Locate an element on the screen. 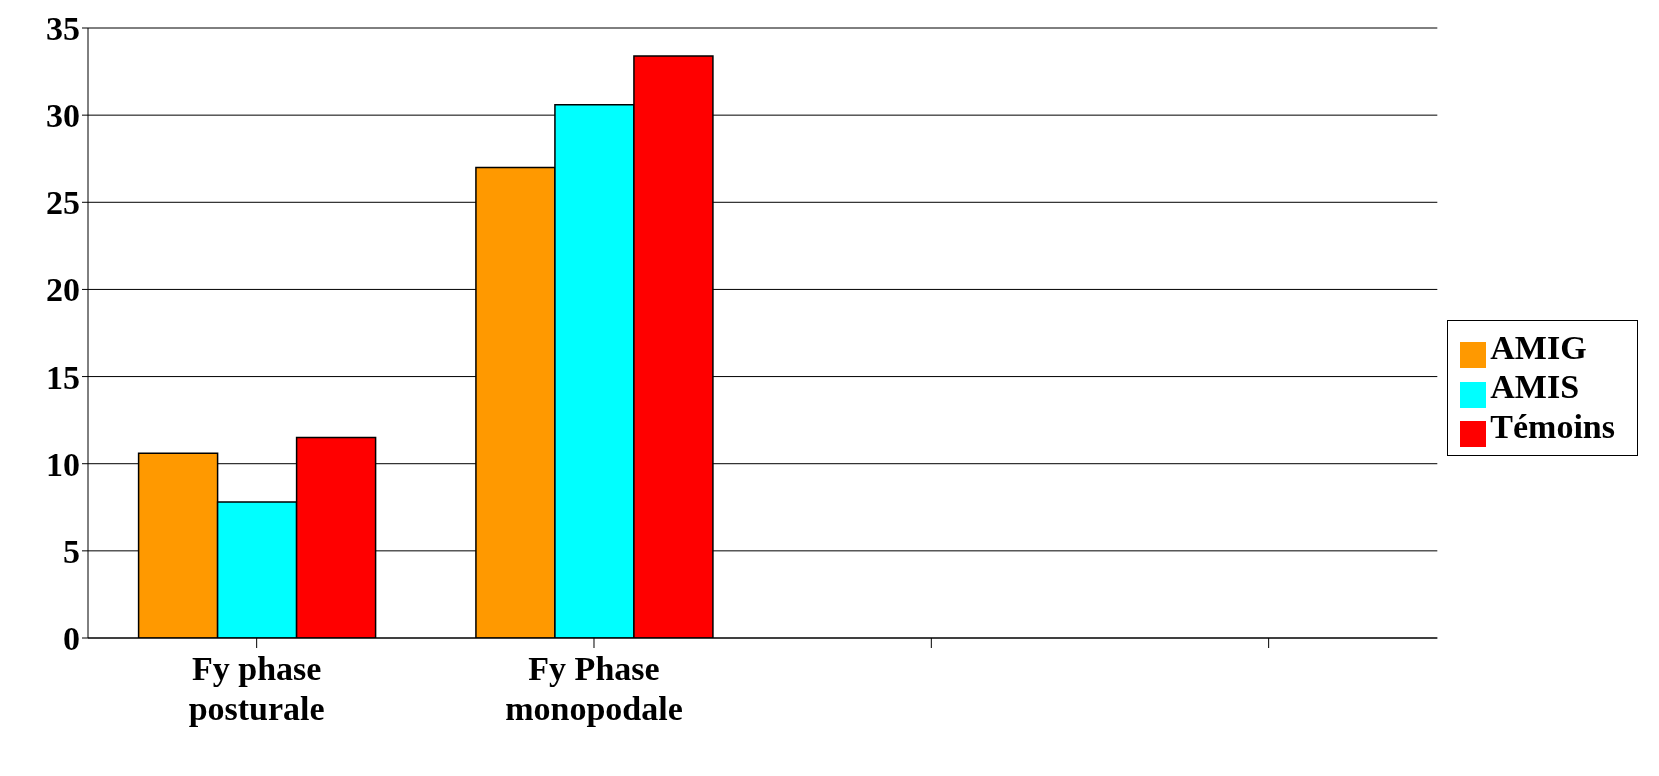 Image resolution: width=1659 pixels, height=776 pixels. y-tick-label: 25 is located at coordinates (63, 203).